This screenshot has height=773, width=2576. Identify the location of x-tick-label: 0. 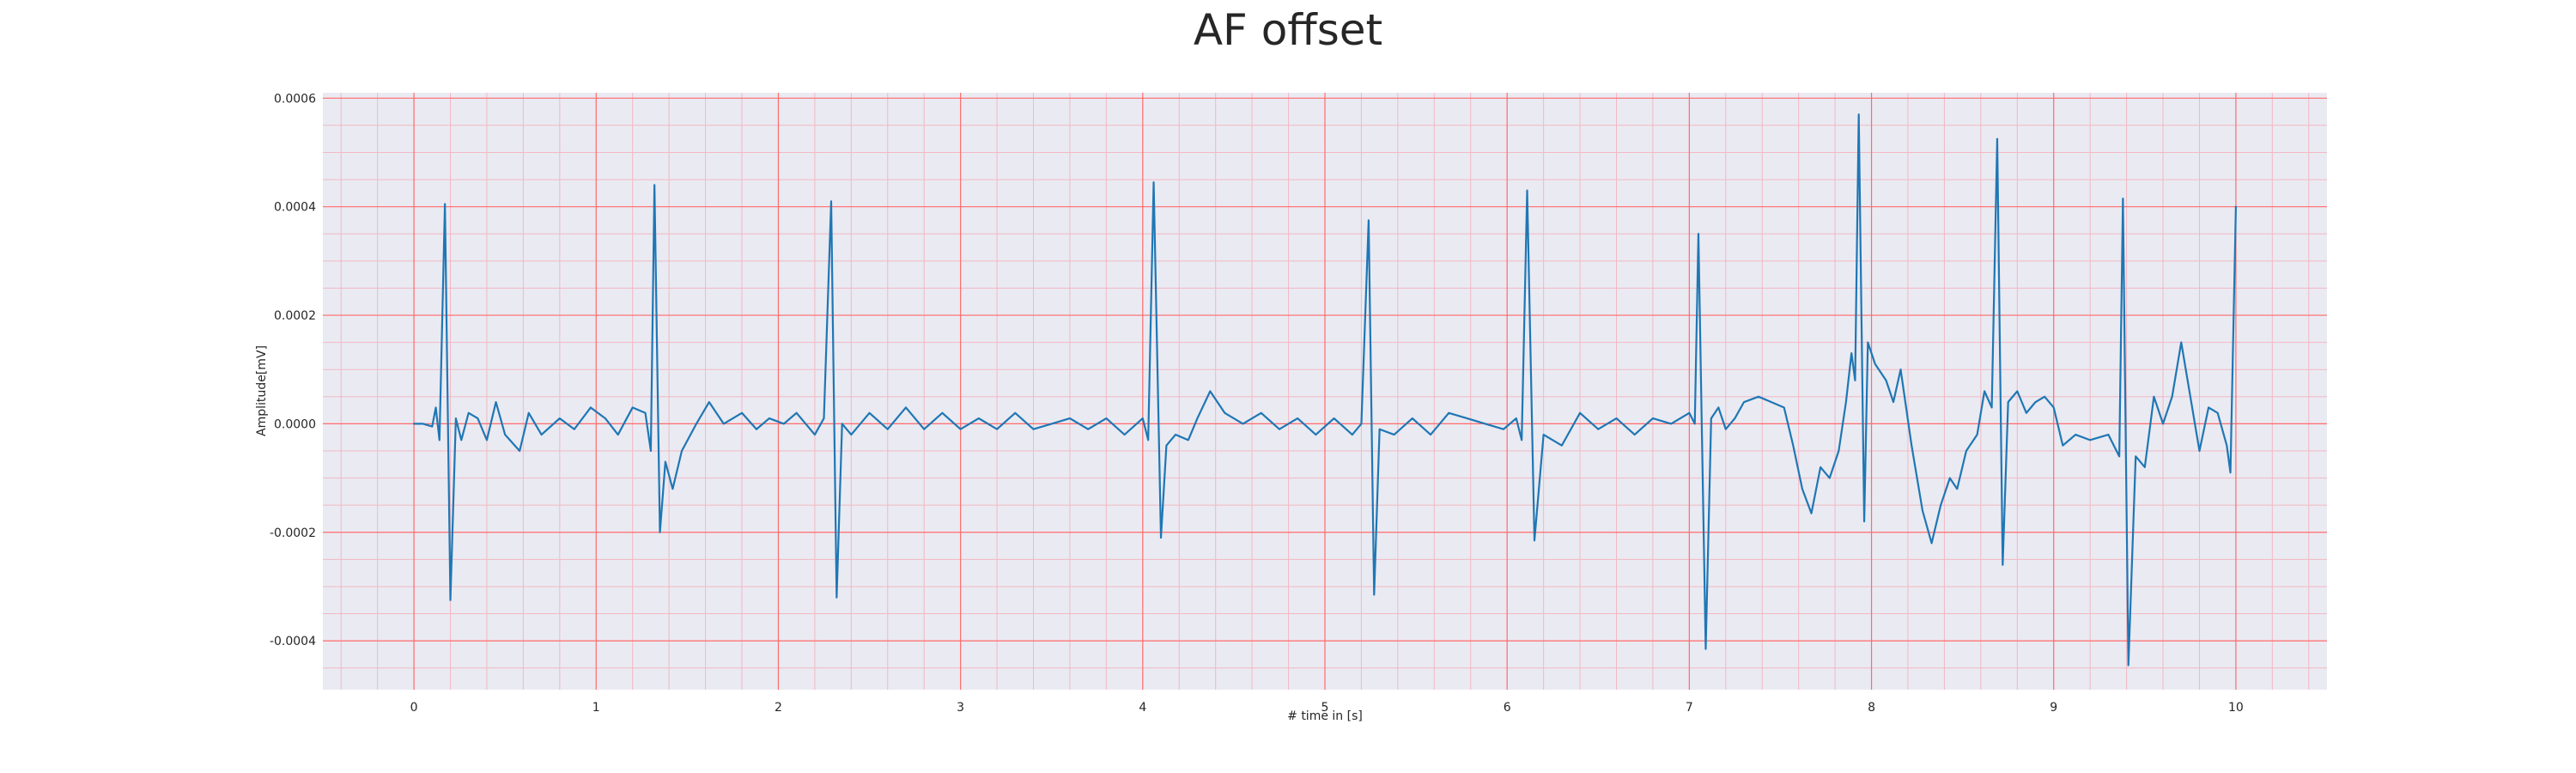
(414, 708).